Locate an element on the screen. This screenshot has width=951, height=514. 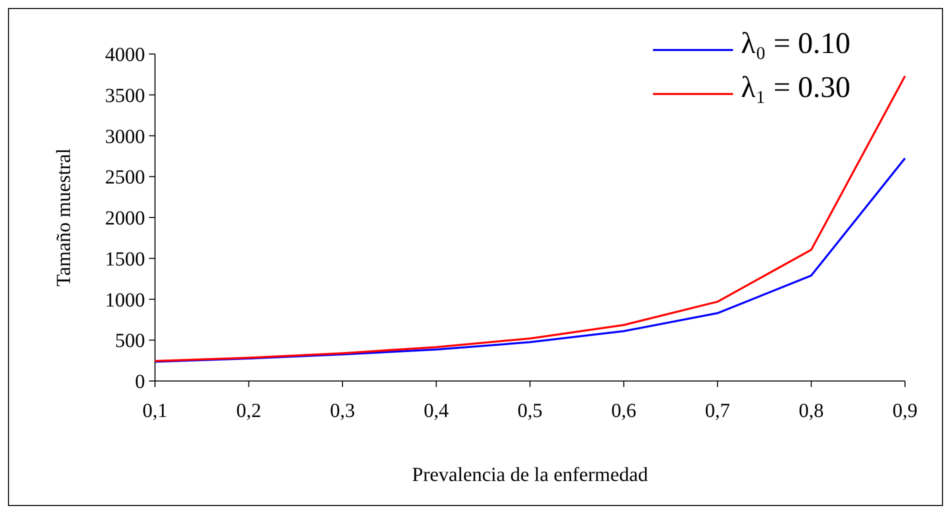
legend-label: λ₀ = 0.10 is located at coordinates (795, 43).